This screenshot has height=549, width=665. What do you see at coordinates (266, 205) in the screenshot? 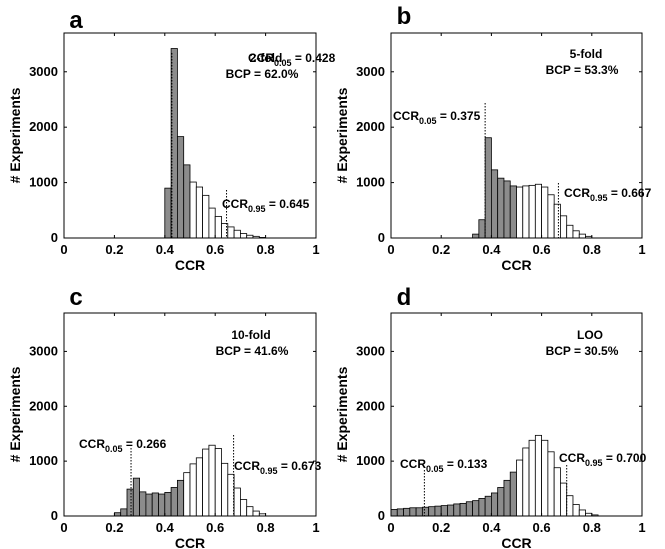
I see `ccr-095-marker-label: CCR0.95 = 0.645` at bounding box center [266, 205].